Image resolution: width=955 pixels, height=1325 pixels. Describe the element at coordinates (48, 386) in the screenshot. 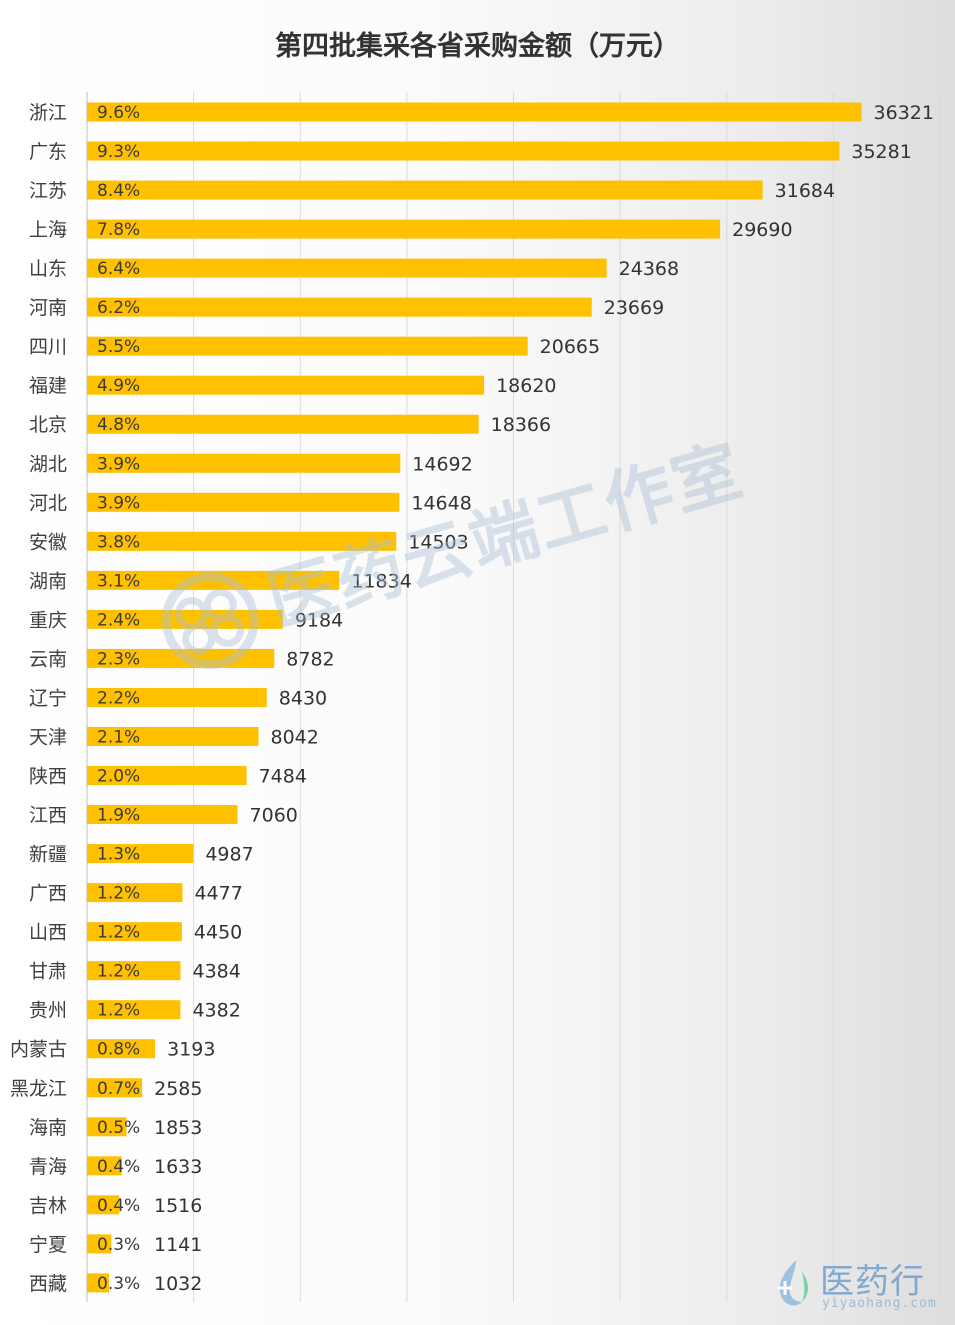

I see `category-label: 福建` at that location.